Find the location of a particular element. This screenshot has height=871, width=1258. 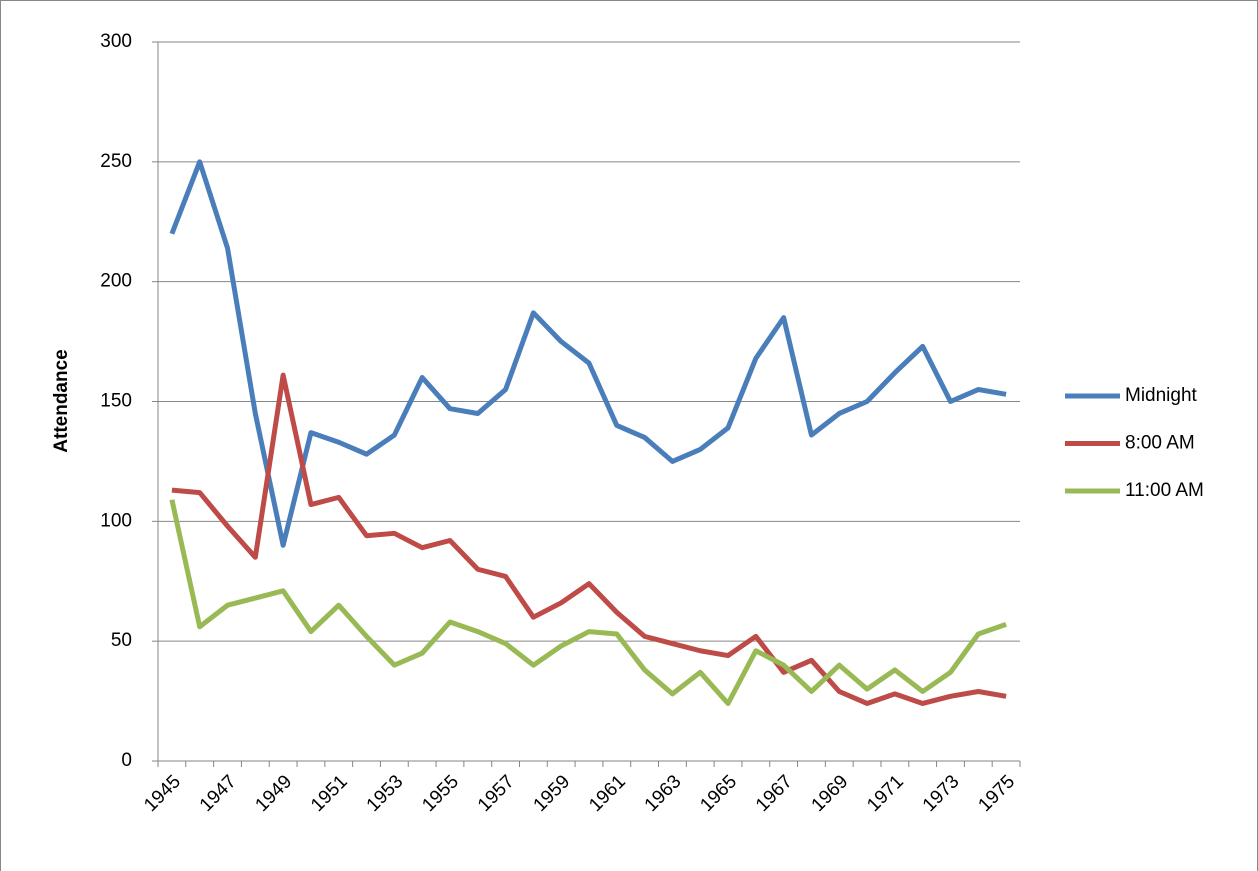

y-tick-label: 250 is located at coordinates (116, 161).